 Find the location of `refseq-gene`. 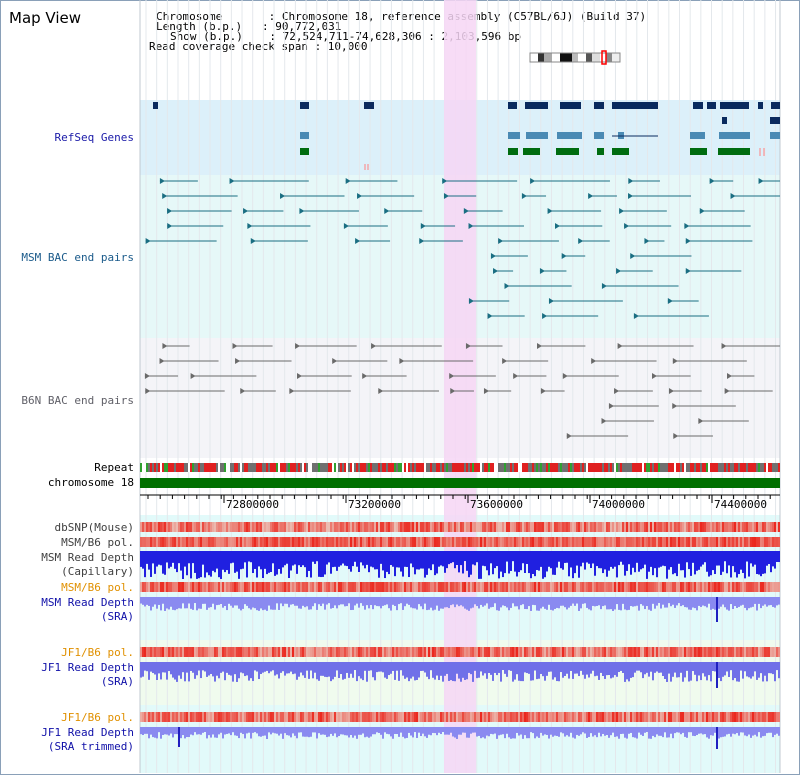

refseq-gene is located at coordinates (369, 105).